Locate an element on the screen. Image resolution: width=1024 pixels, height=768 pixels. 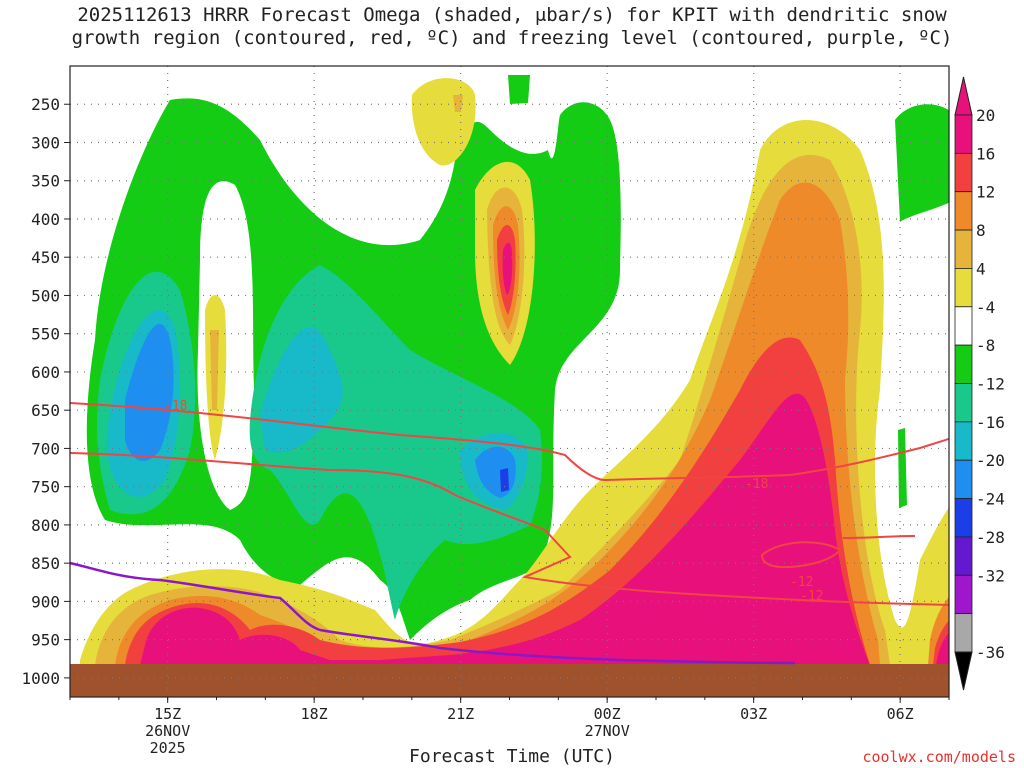
omega-region-neg4c is located at coordinates (922, 163).